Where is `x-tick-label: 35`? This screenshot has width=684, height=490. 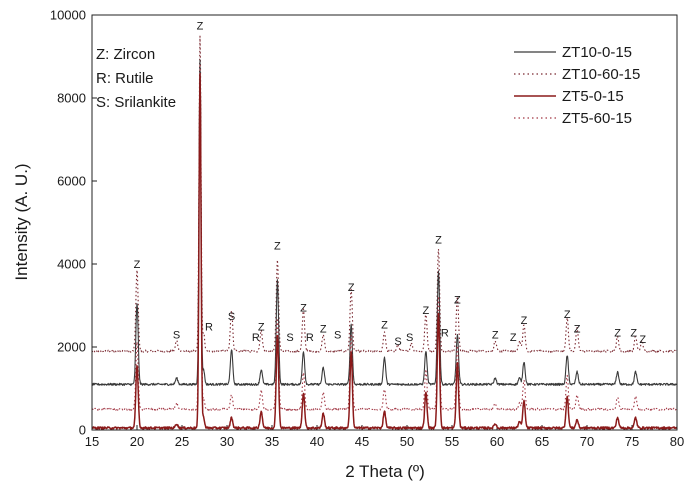 x-tick-label: 35 is located at coordinates (272, 441).